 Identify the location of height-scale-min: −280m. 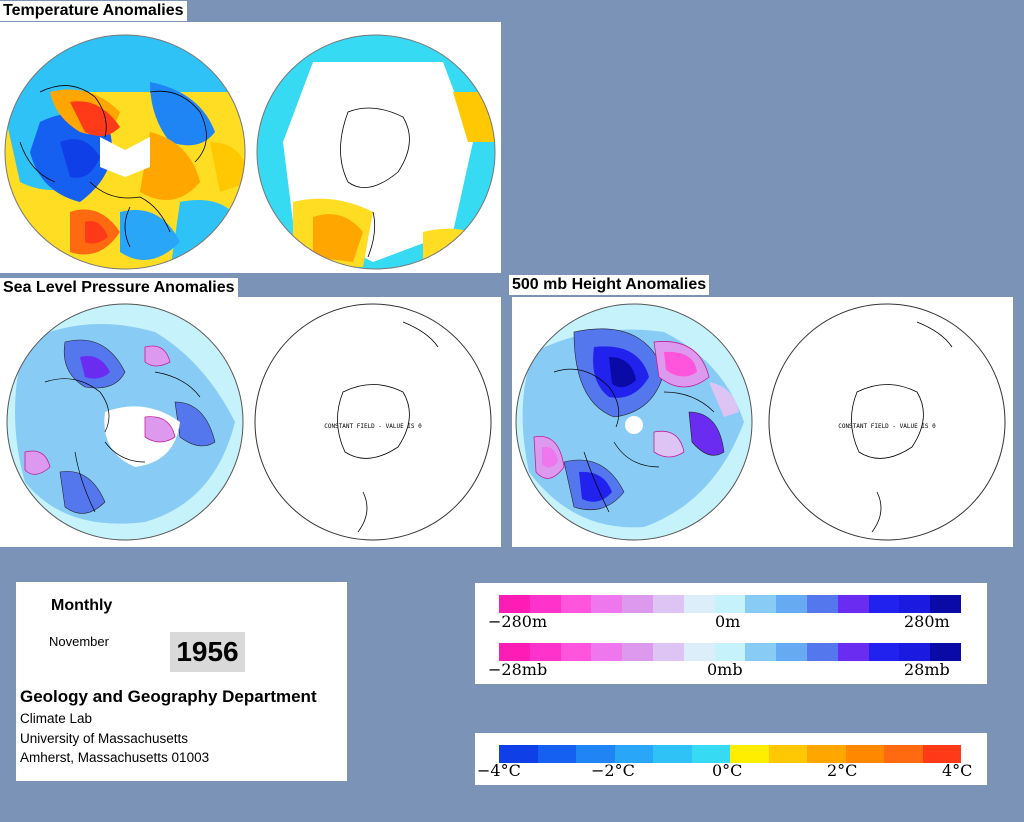
(518, 621).